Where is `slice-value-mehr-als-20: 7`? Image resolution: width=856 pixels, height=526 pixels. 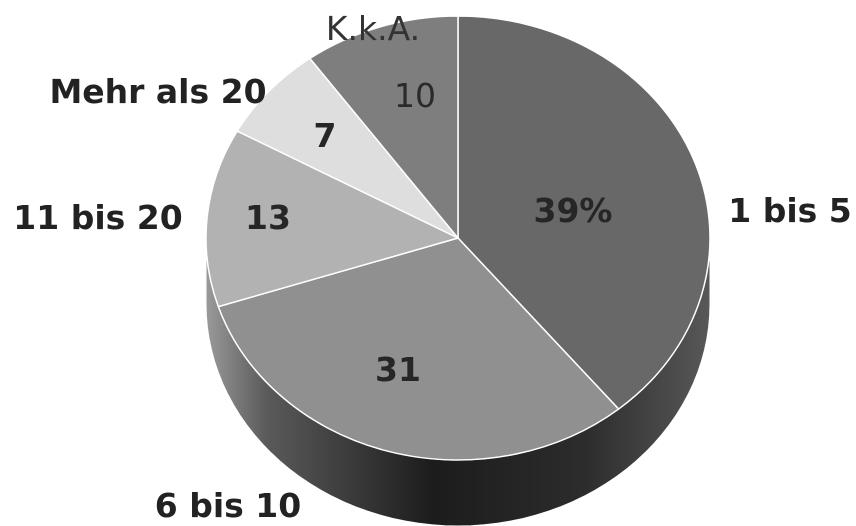 slice-value-mehr-als-20: 7 is located at coordinates (325, 135).